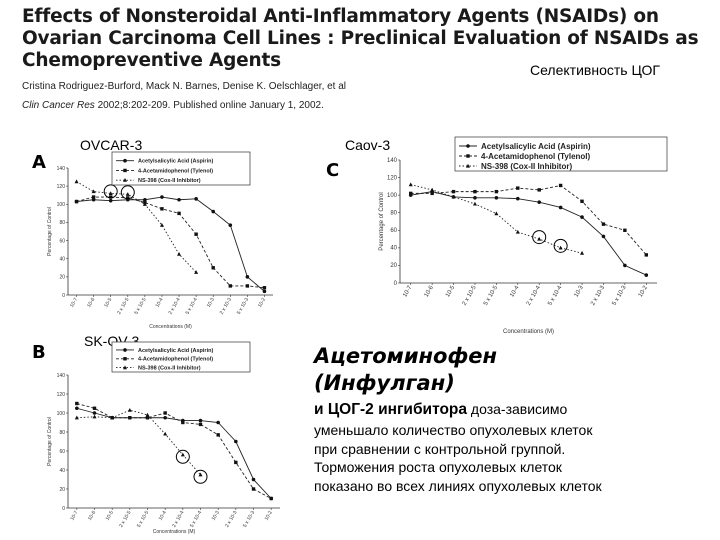 This screenshot has width=720, height=540. I want to click on chart-a-y-tick-label: 100, so click(61, 205).